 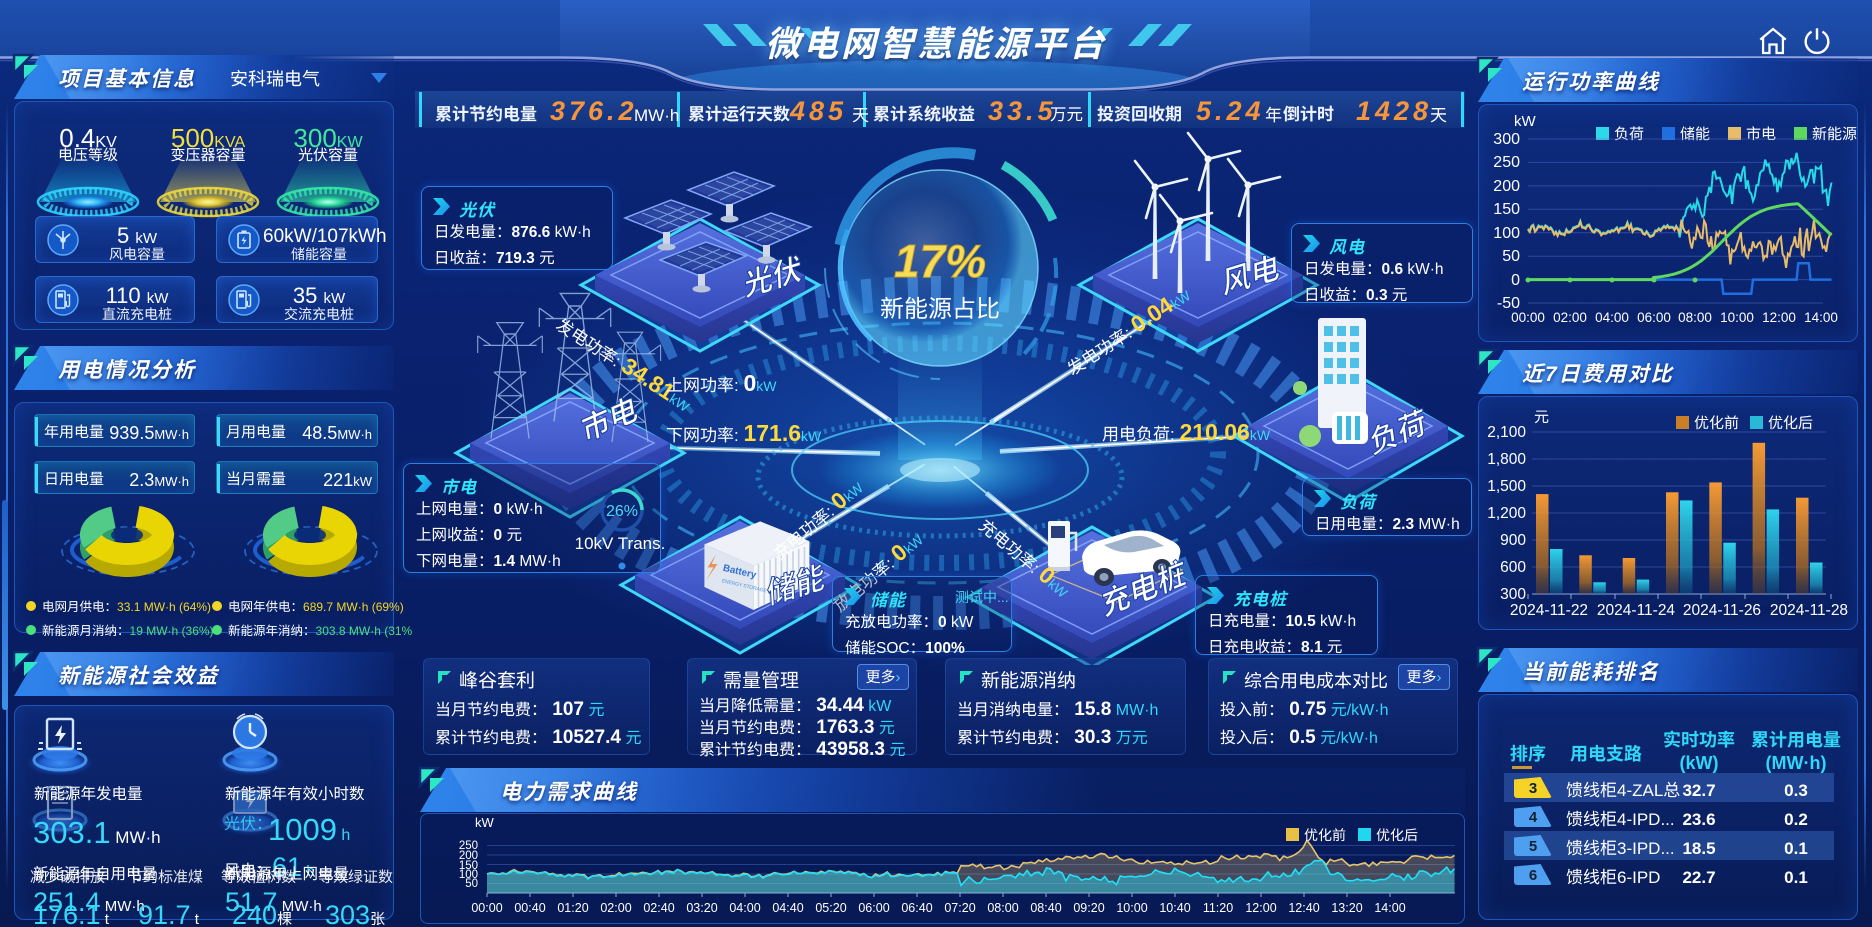 I want to click on svg-text: 2024-11-24, so click(x=1636, y=609).